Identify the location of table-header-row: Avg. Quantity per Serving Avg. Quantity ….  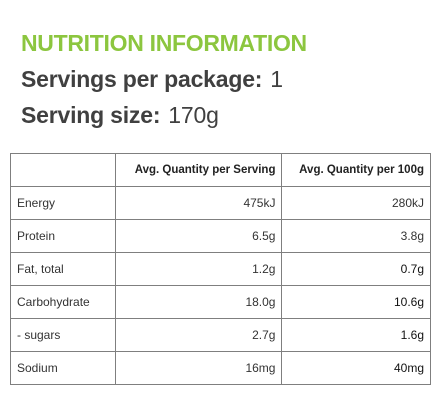
(220, 170).